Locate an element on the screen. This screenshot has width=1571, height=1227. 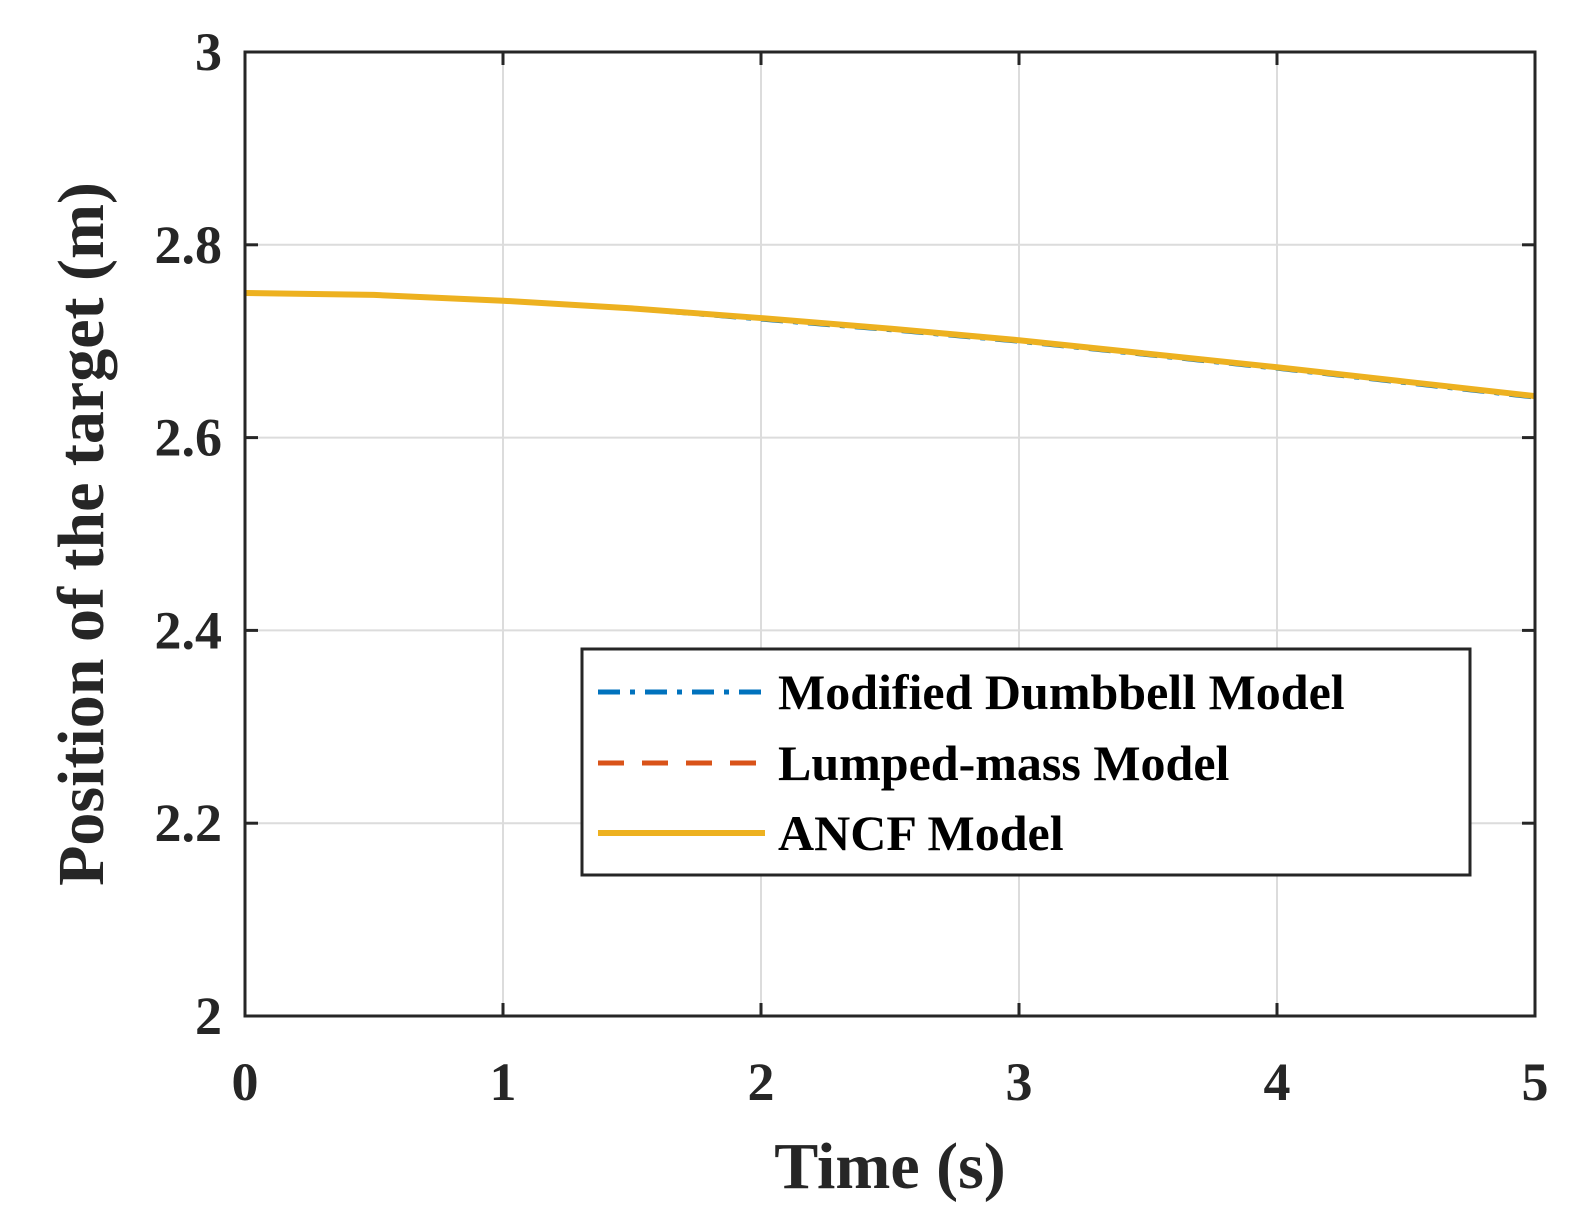
x-tick-label: 2 is located at coordinates (761, 1082).